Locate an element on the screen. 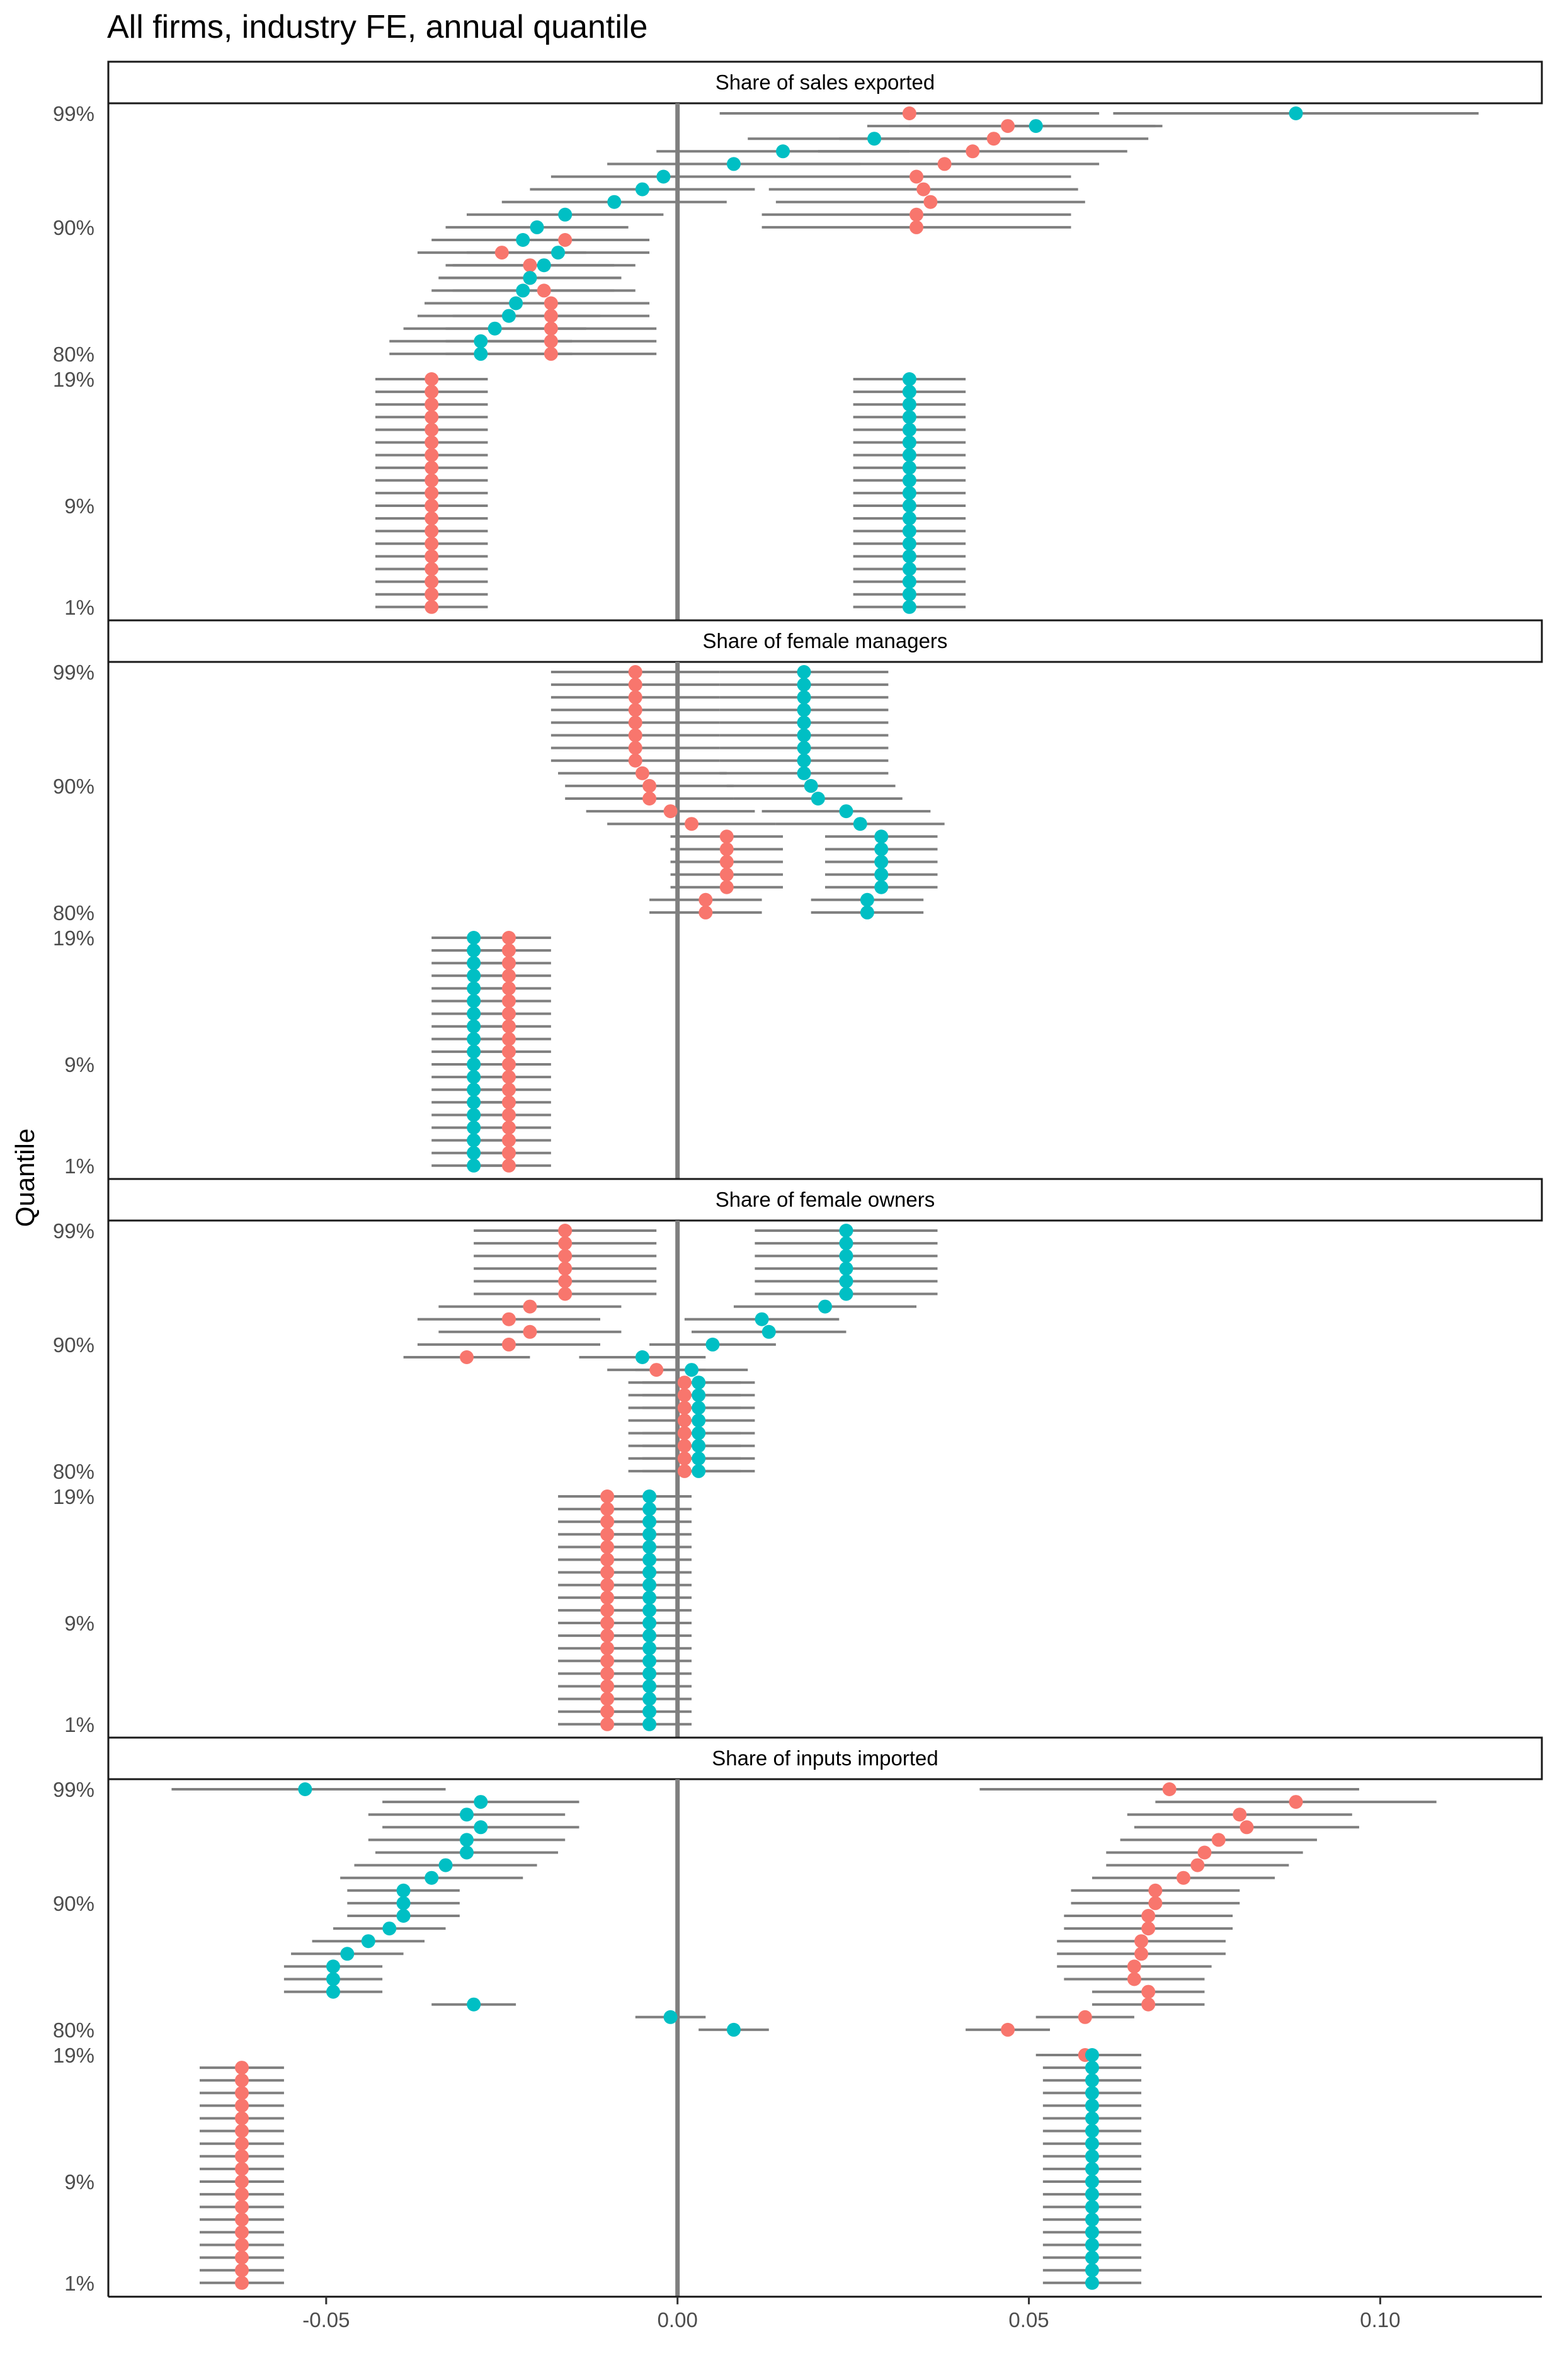  panel-strip-label: Share of sales exported is located at coordinates (825, 82).